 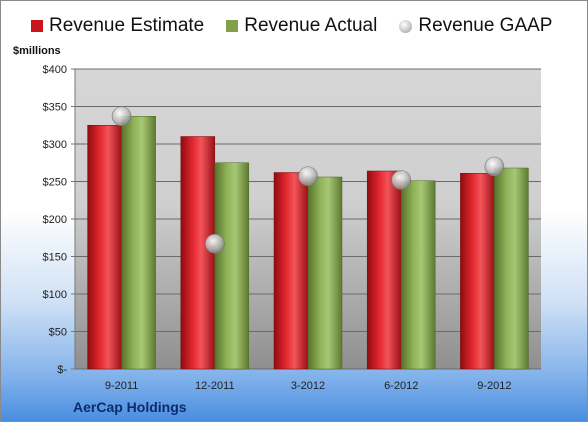 I want to click on y-tick-label: $200, so click(x=55, y=220).